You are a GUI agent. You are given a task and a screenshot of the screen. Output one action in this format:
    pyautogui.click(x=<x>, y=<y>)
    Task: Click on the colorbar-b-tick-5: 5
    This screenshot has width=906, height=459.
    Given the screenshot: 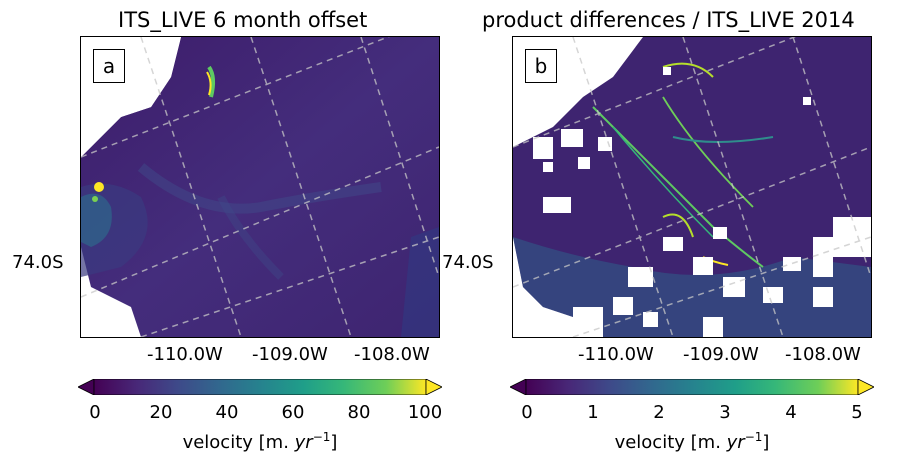 What is the action you would take?
    pyautogui.click(x=857, y=412)
    